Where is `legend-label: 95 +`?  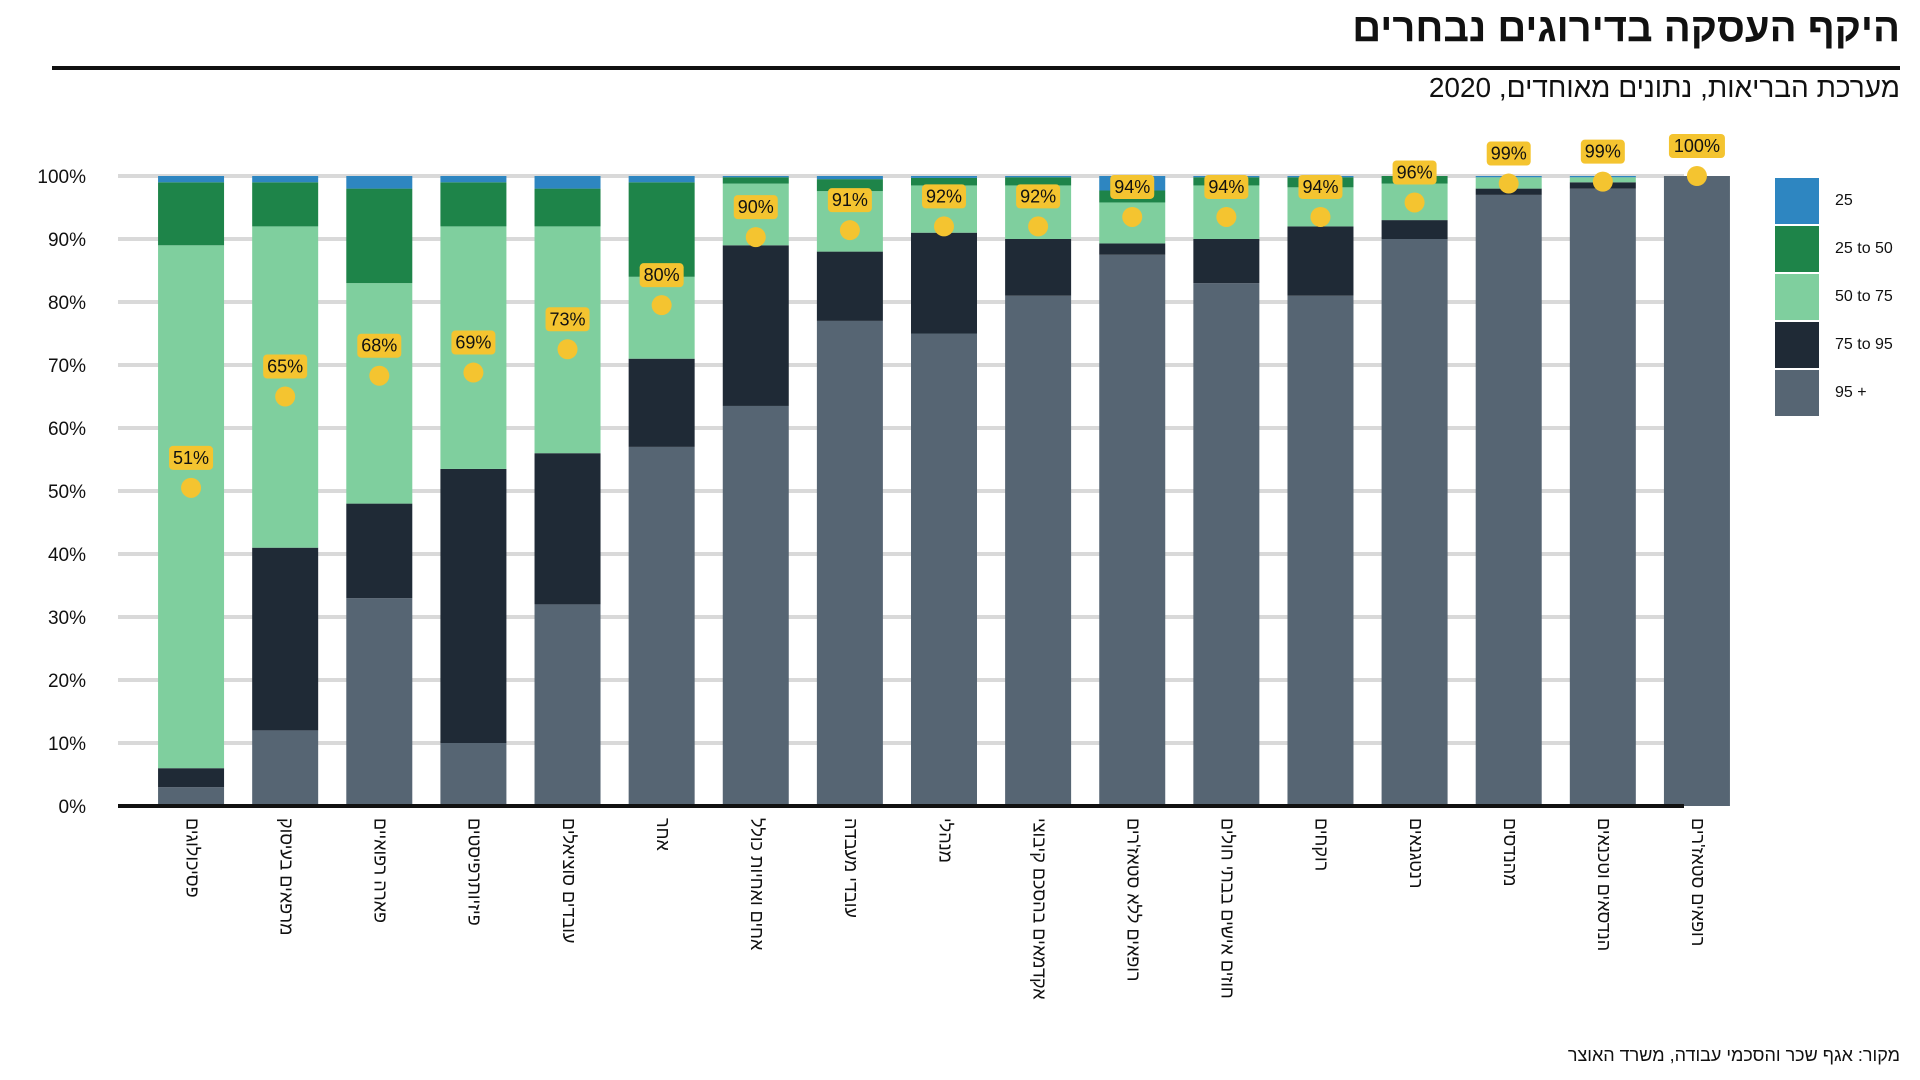 legend-label: 95 + is located at coordinates (1851, 392).